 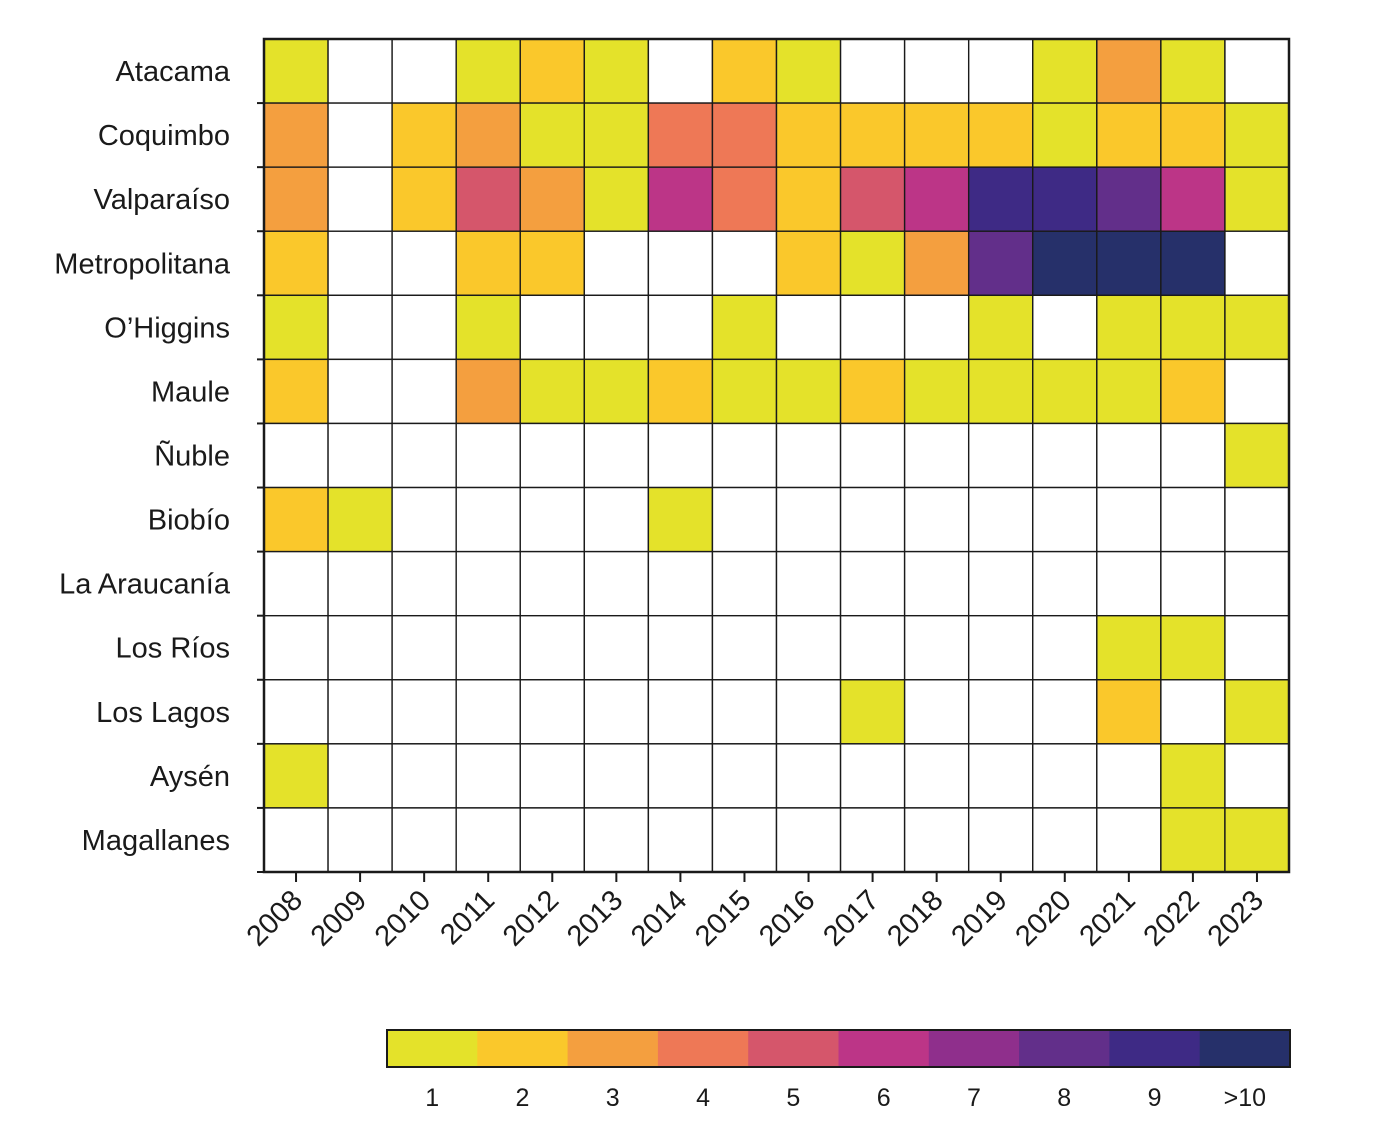 What do you see at coordinates (659, 918) in the screenshot?
I see `x-tick-label: 2014` at bounding box center [659, 918].